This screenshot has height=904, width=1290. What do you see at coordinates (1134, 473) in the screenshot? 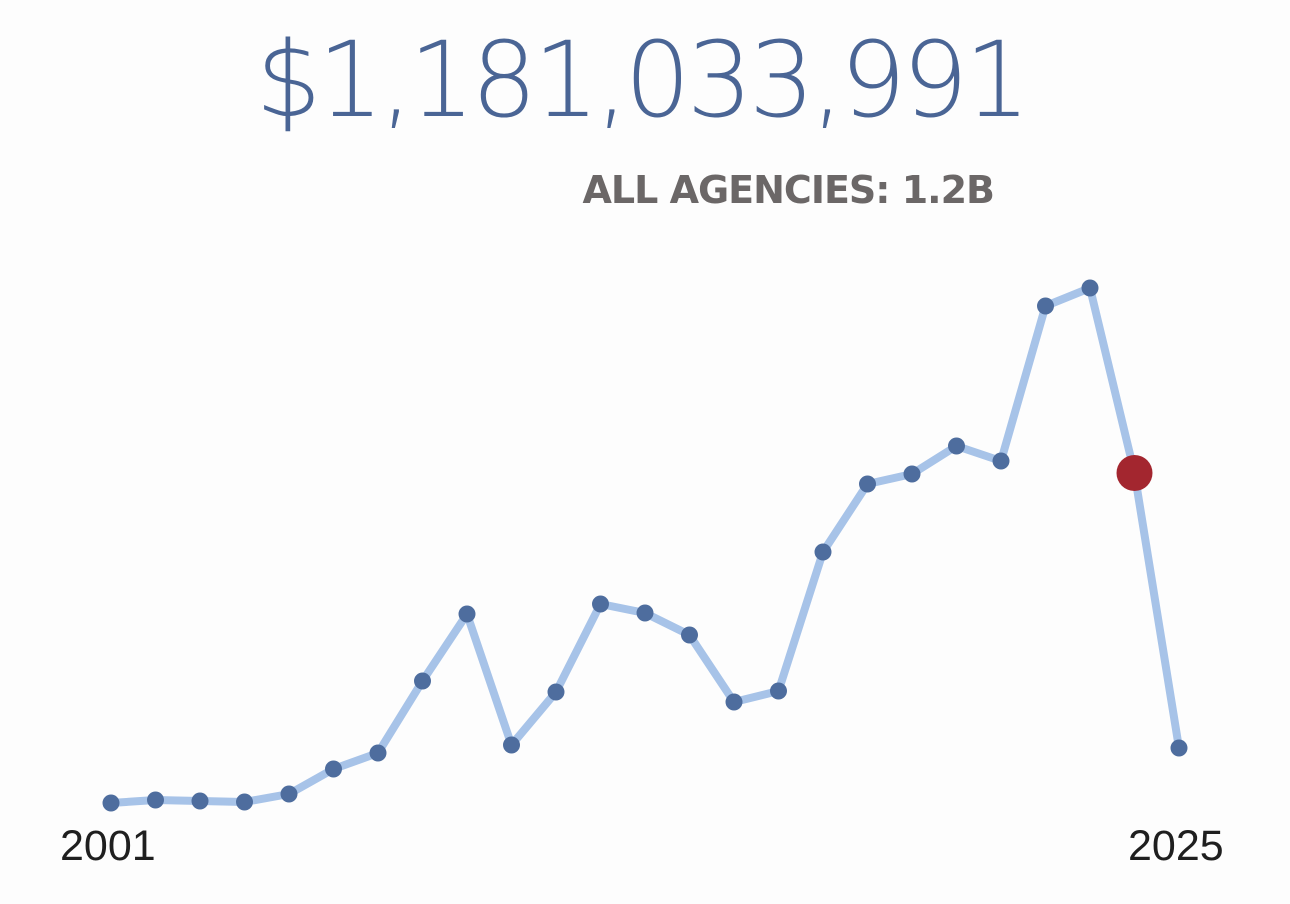
I see `highlight-point-2024` at bounding box center [1134, 473].